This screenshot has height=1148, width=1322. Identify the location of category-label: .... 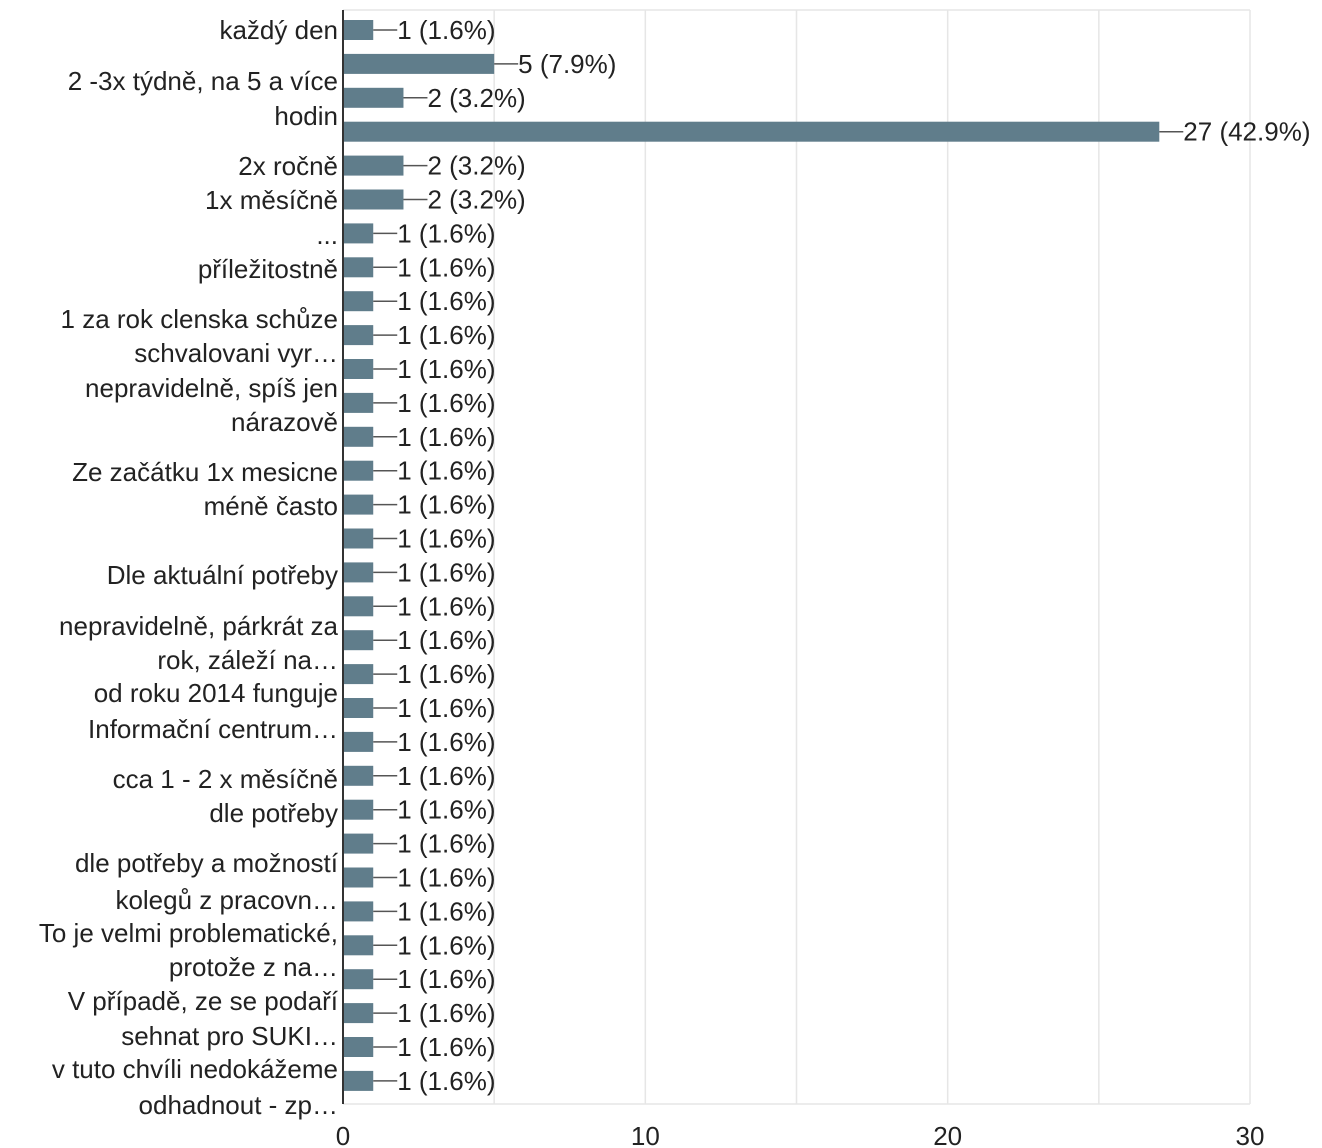
(327, 235).